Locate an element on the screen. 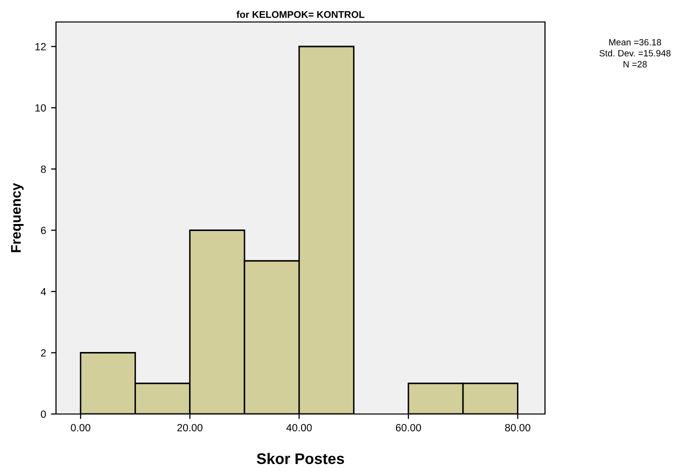 The width and height of the screenshot is (682, 475). y-tick-label: 0 is located at coordinates (43, 414).